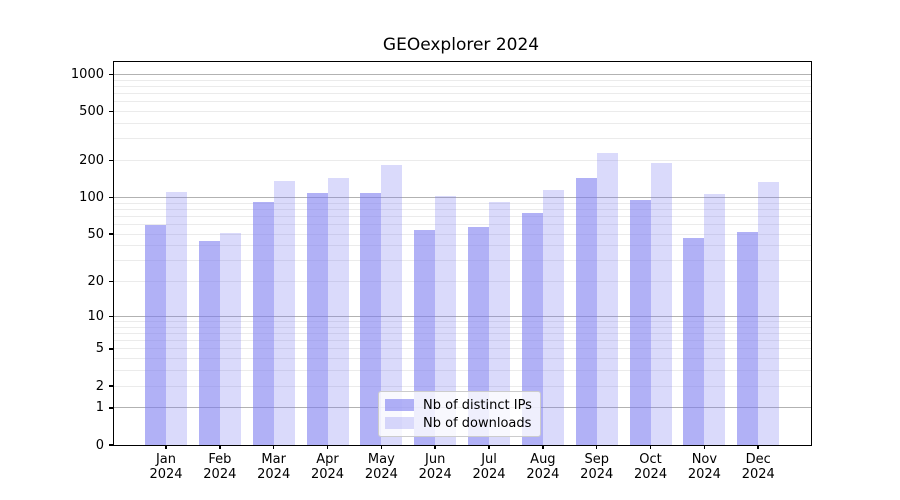  Describe the element at coordinates (489, 467) in the screenshot. I see `x-tick-label: Jul 2024` at that location.